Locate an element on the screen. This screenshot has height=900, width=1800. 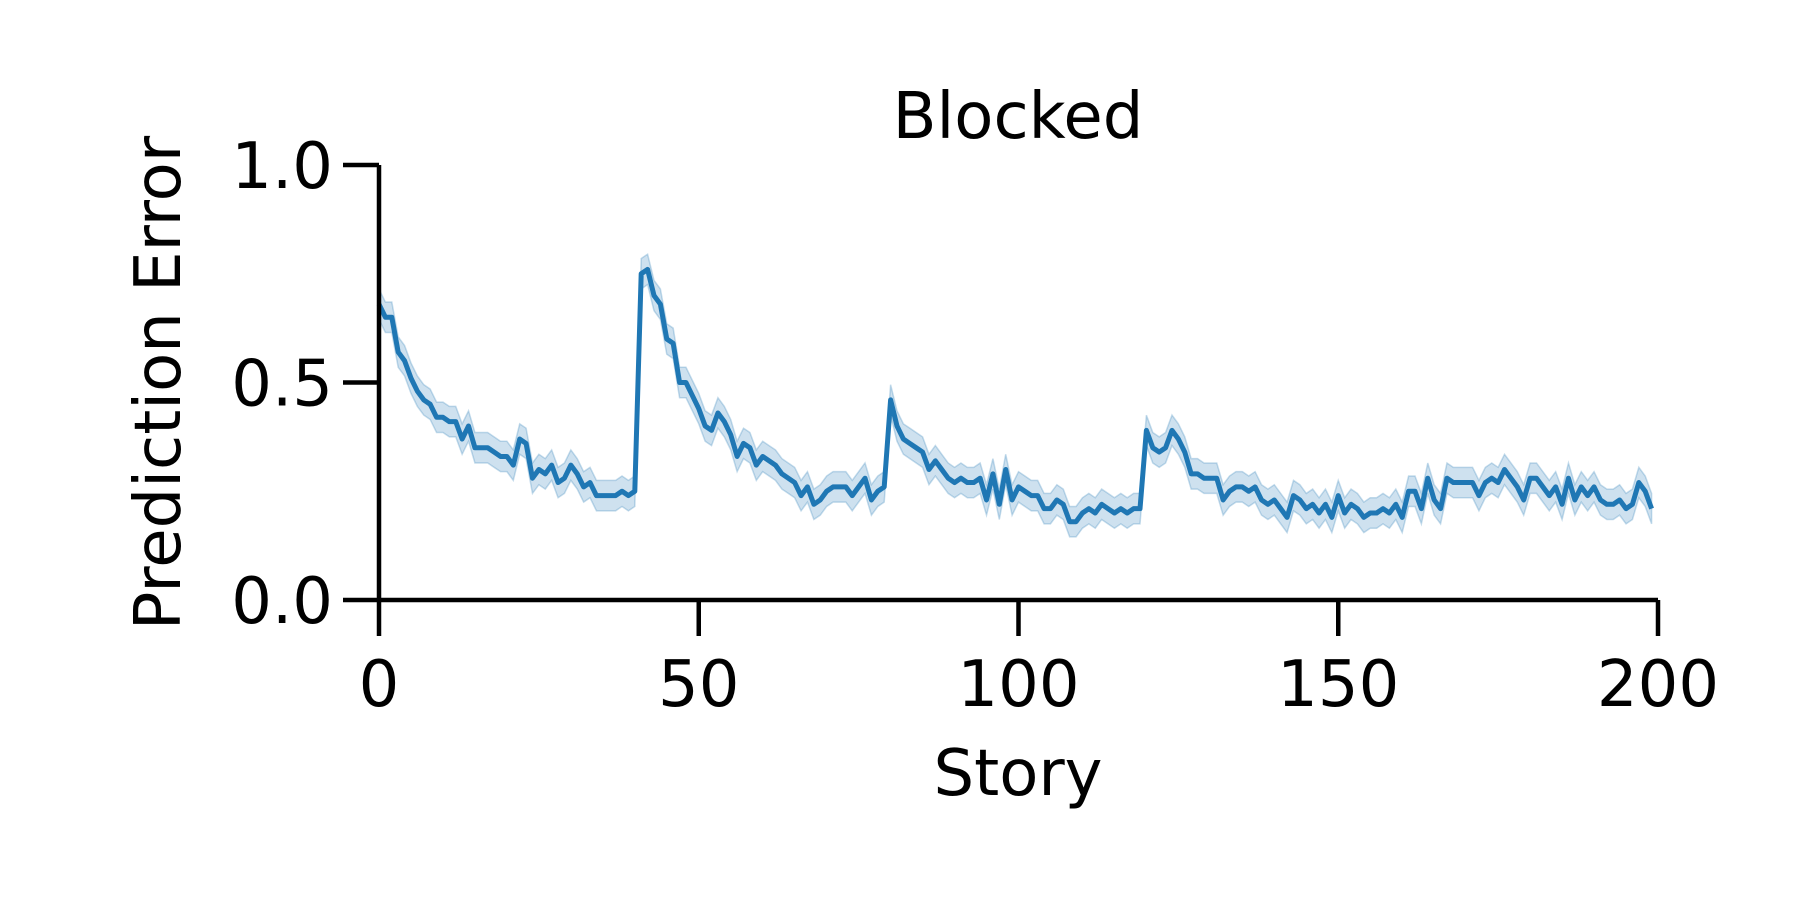
x-axis-label: Story is located at coordinates (1017, 774).